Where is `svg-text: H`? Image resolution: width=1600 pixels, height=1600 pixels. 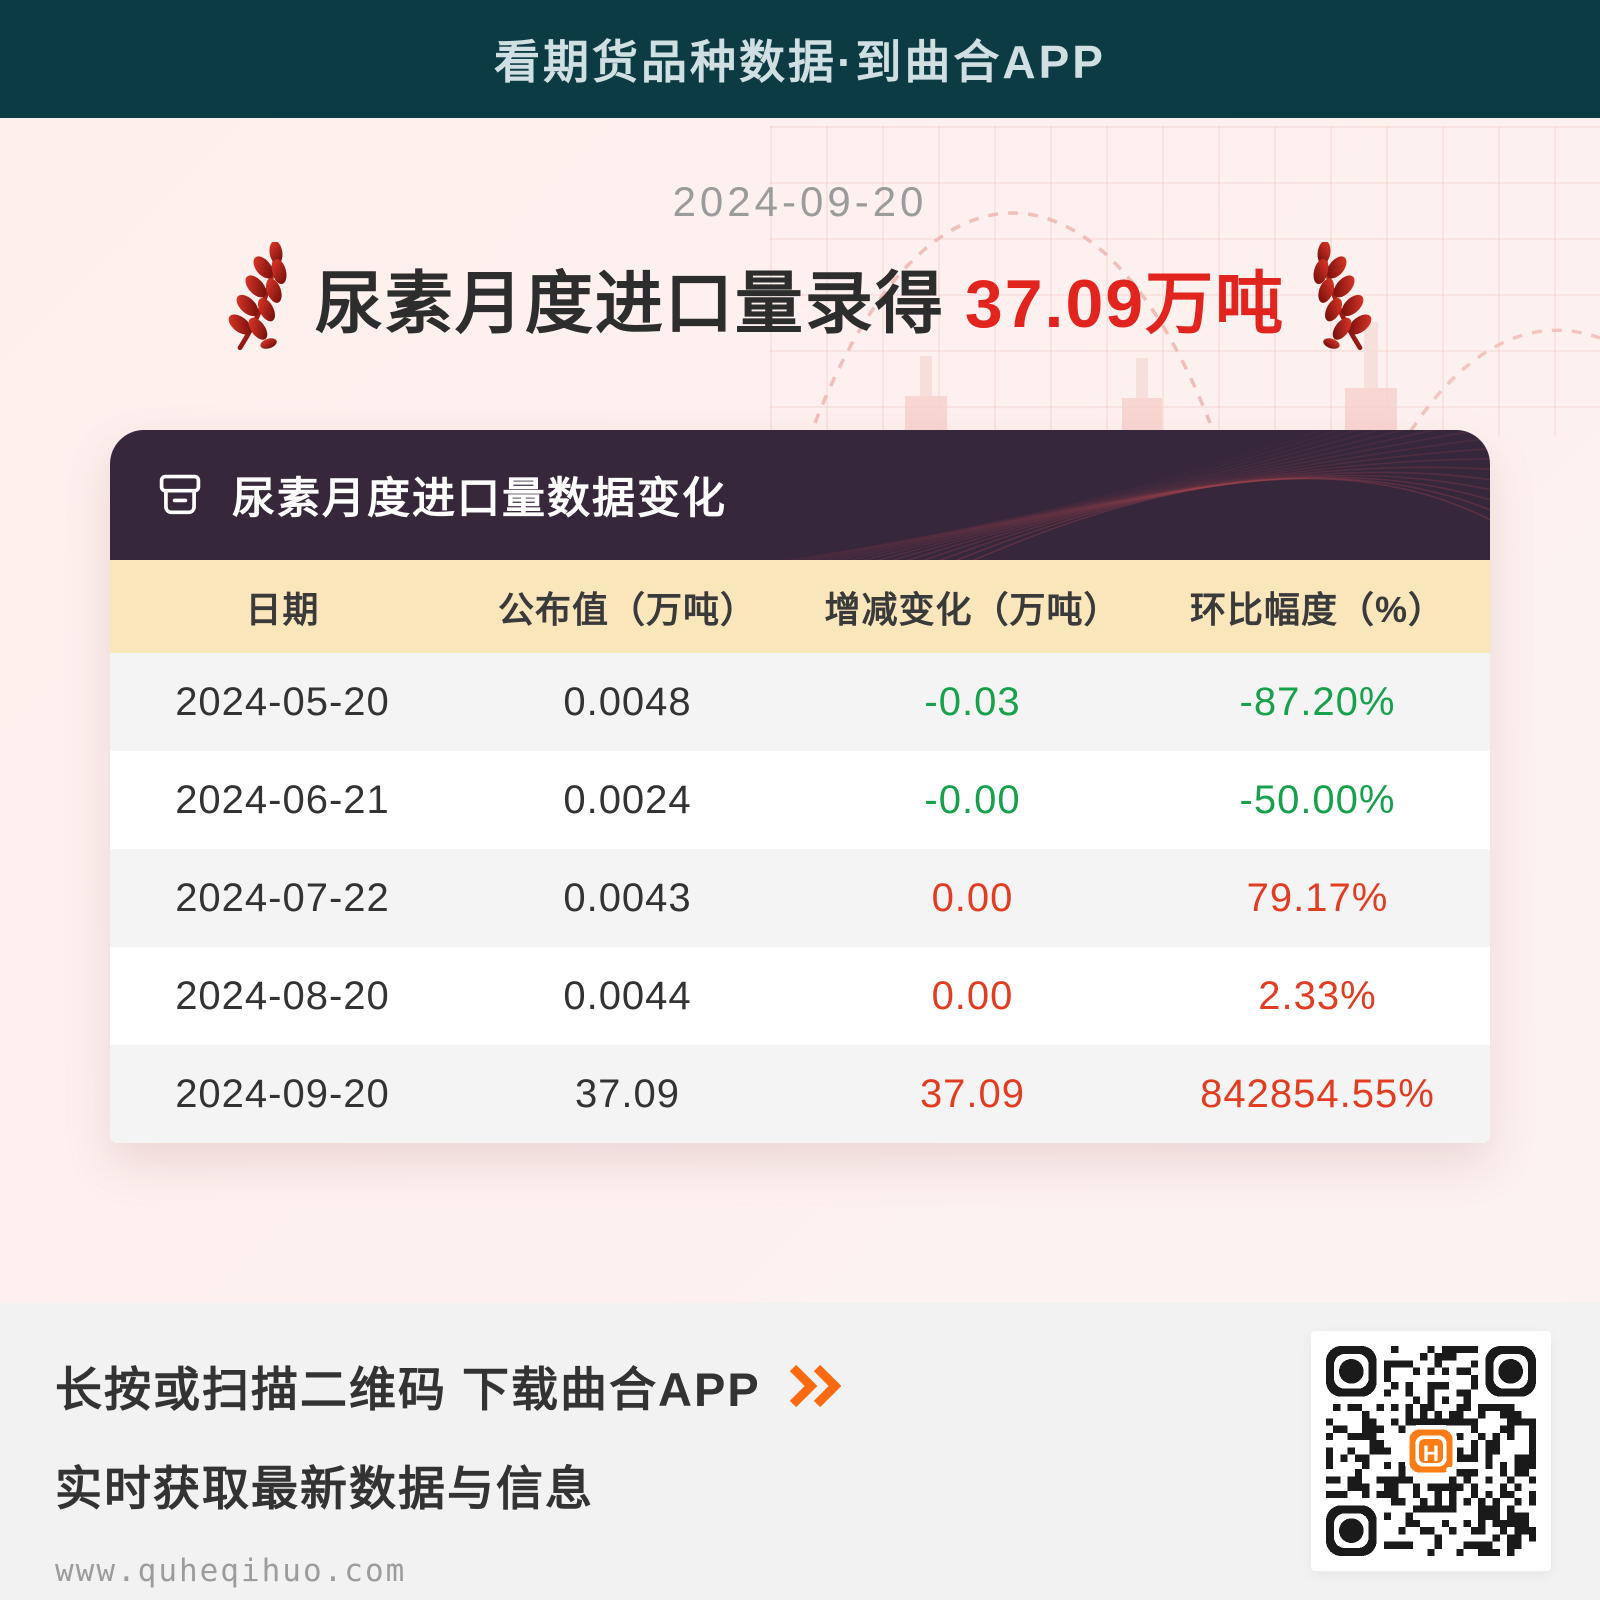 svg-text: H is located at coordinates (1431, 1453).